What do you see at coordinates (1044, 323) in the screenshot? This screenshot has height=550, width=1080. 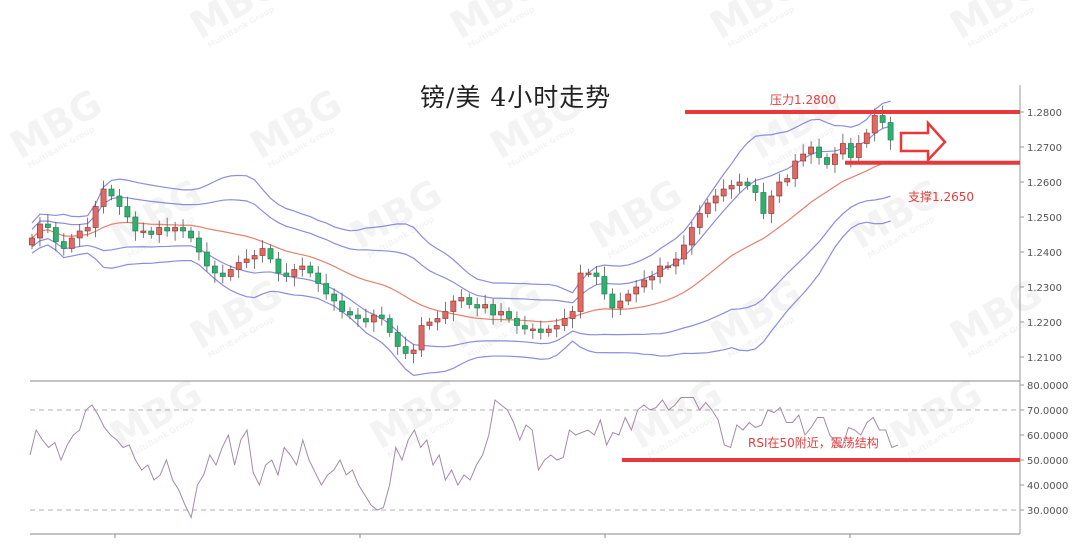 I see `price-tick-label: 1.2200` at bounding box center [1044, 323].